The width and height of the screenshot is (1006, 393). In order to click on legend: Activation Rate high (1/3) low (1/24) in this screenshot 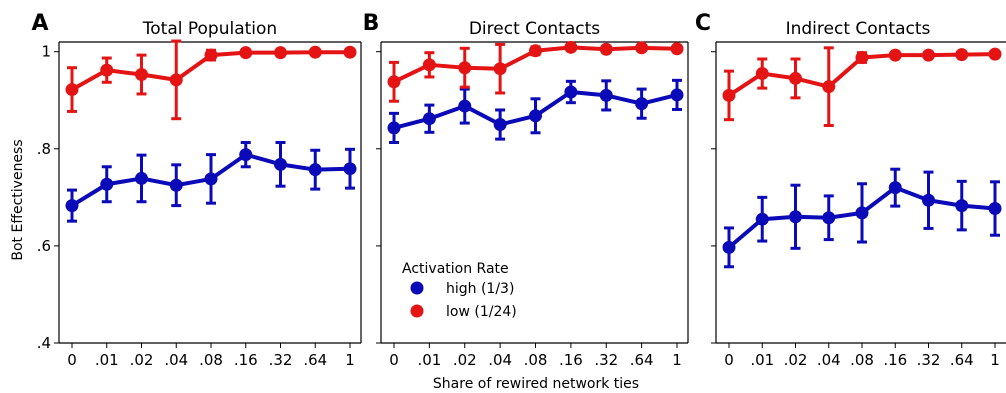, I will do `click(459, 290)`.